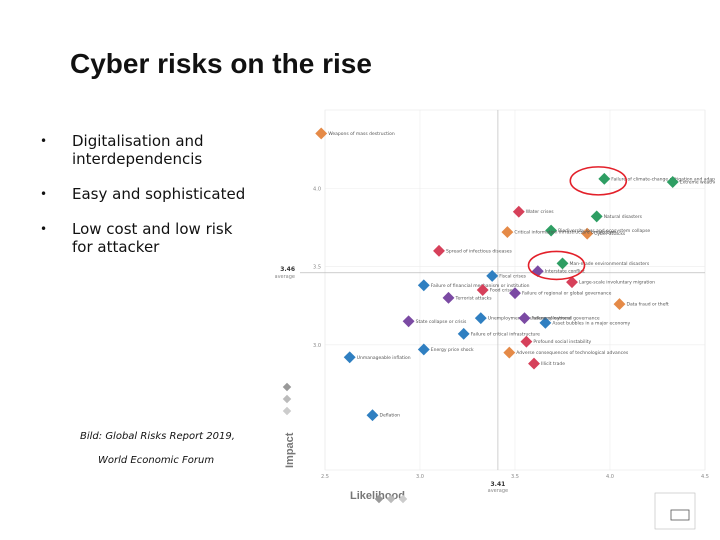  I want to click on risk-point-label: Unmanageable inflation, so click(384, 358).